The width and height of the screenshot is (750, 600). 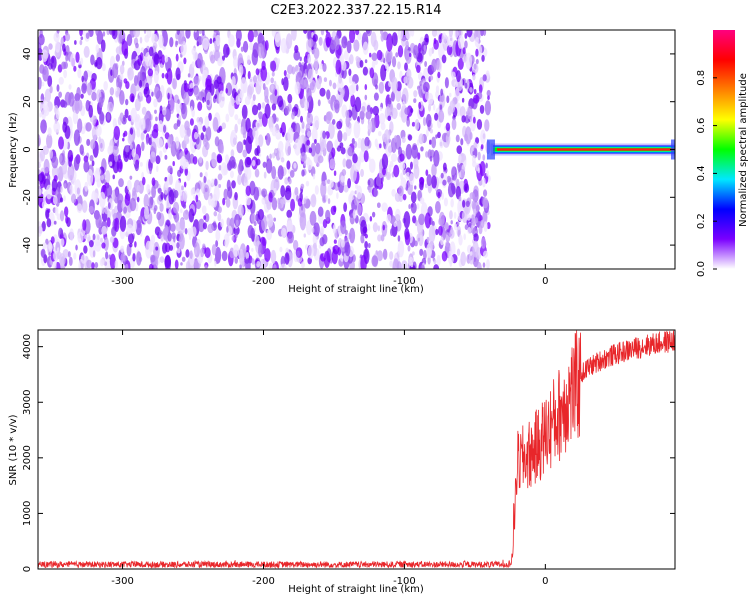 I want to click on spectrogram-y-tick-label: -20, so click(x=27, y=197).